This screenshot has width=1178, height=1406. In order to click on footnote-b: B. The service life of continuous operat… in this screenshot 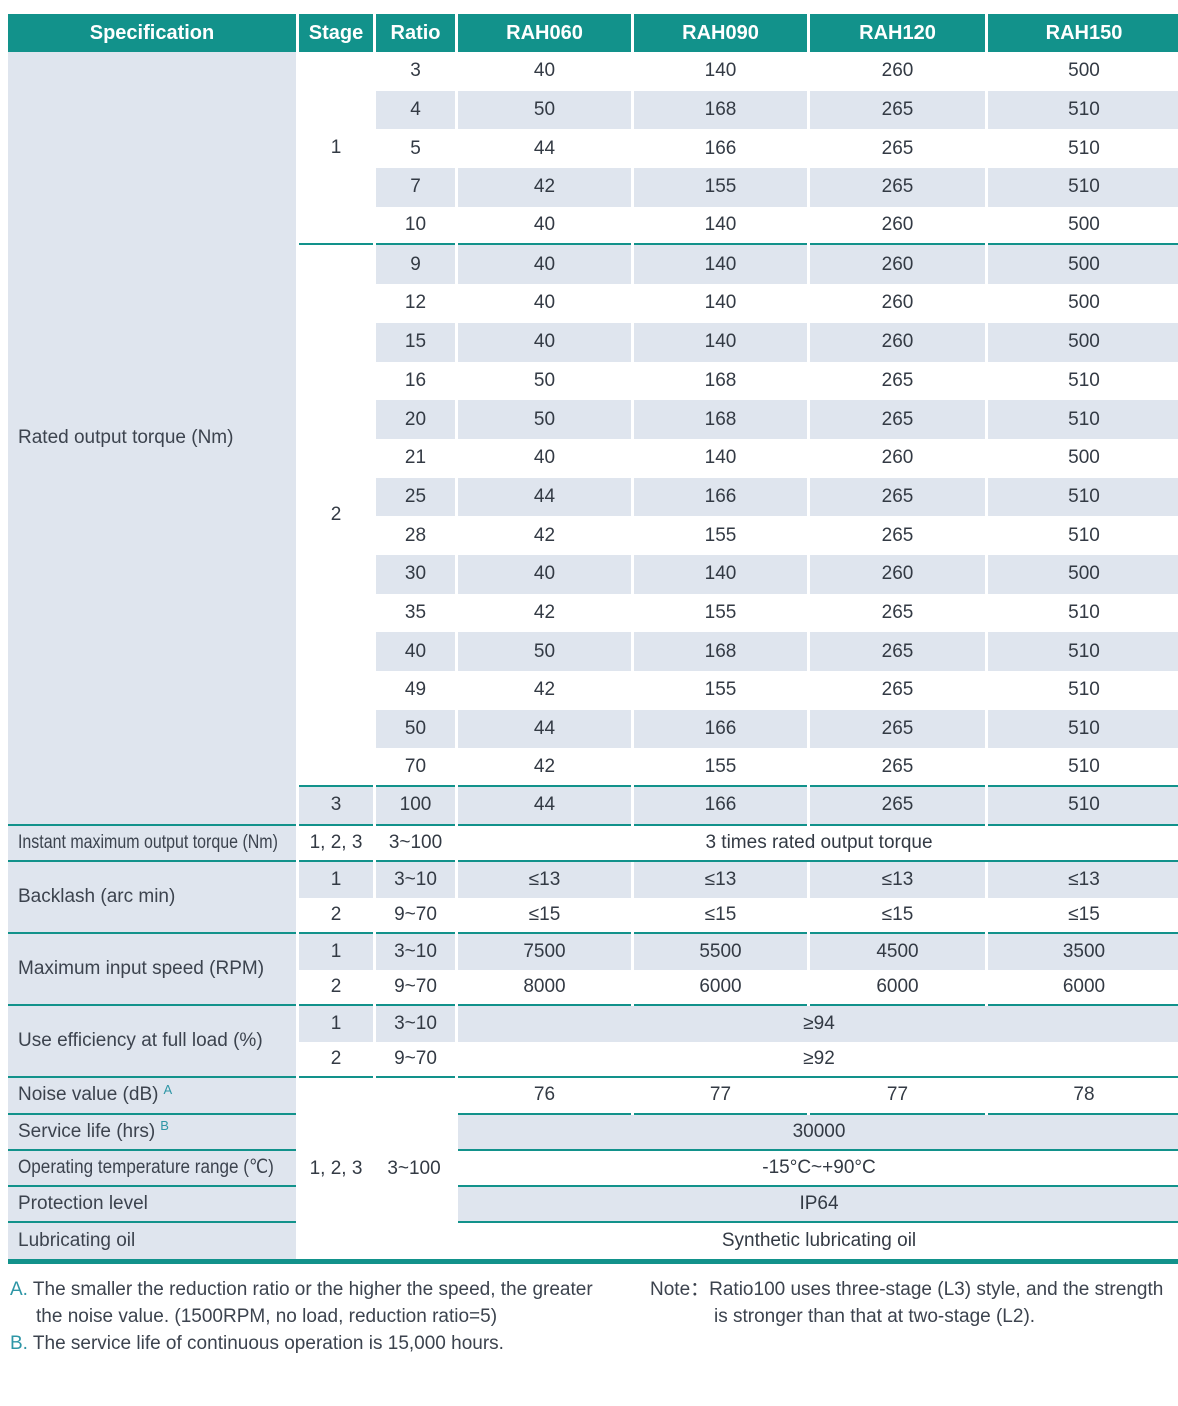, I will do `click(317, 1344)`.